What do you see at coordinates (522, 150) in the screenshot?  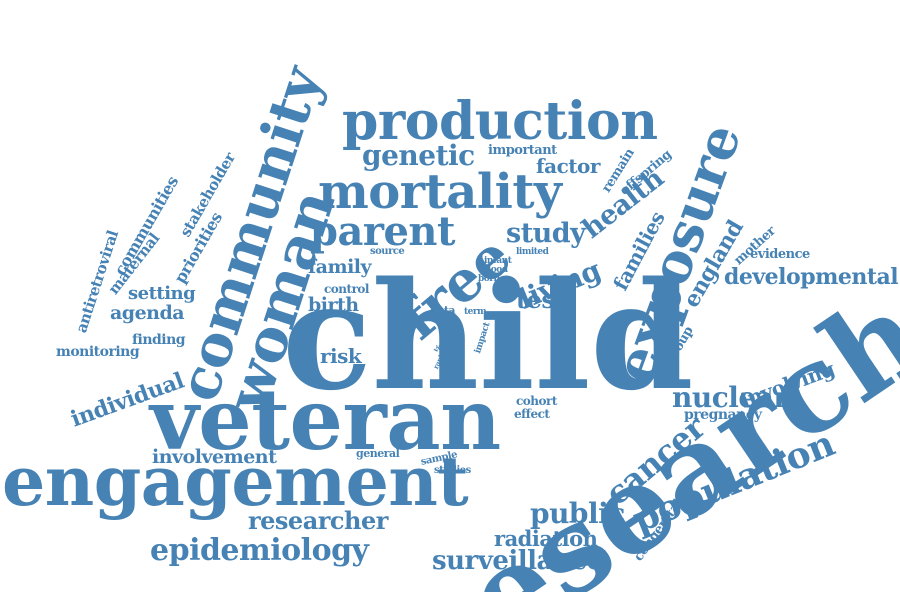 I see `word-important: important` at bounding box center [522, 150].